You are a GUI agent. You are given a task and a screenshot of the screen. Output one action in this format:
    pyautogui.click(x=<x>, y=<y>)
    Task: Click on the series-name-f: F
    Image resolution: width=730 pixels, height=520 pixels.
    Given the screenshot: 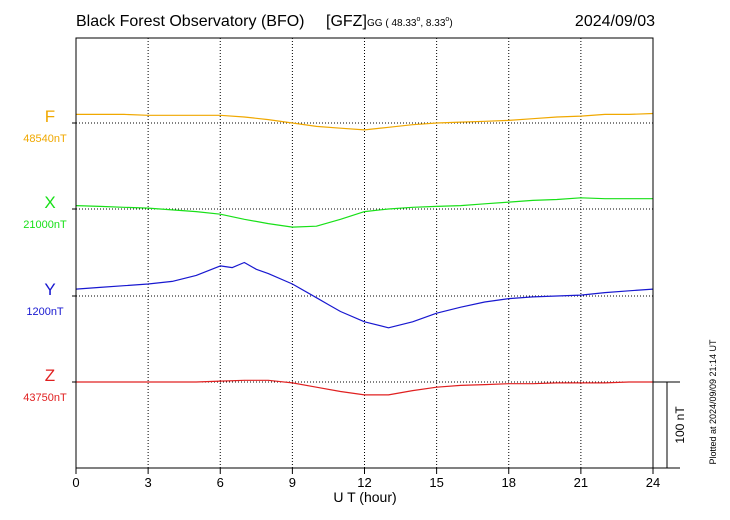 What is the action you would take?
    pyautogui.click(x=50, y=116)
    